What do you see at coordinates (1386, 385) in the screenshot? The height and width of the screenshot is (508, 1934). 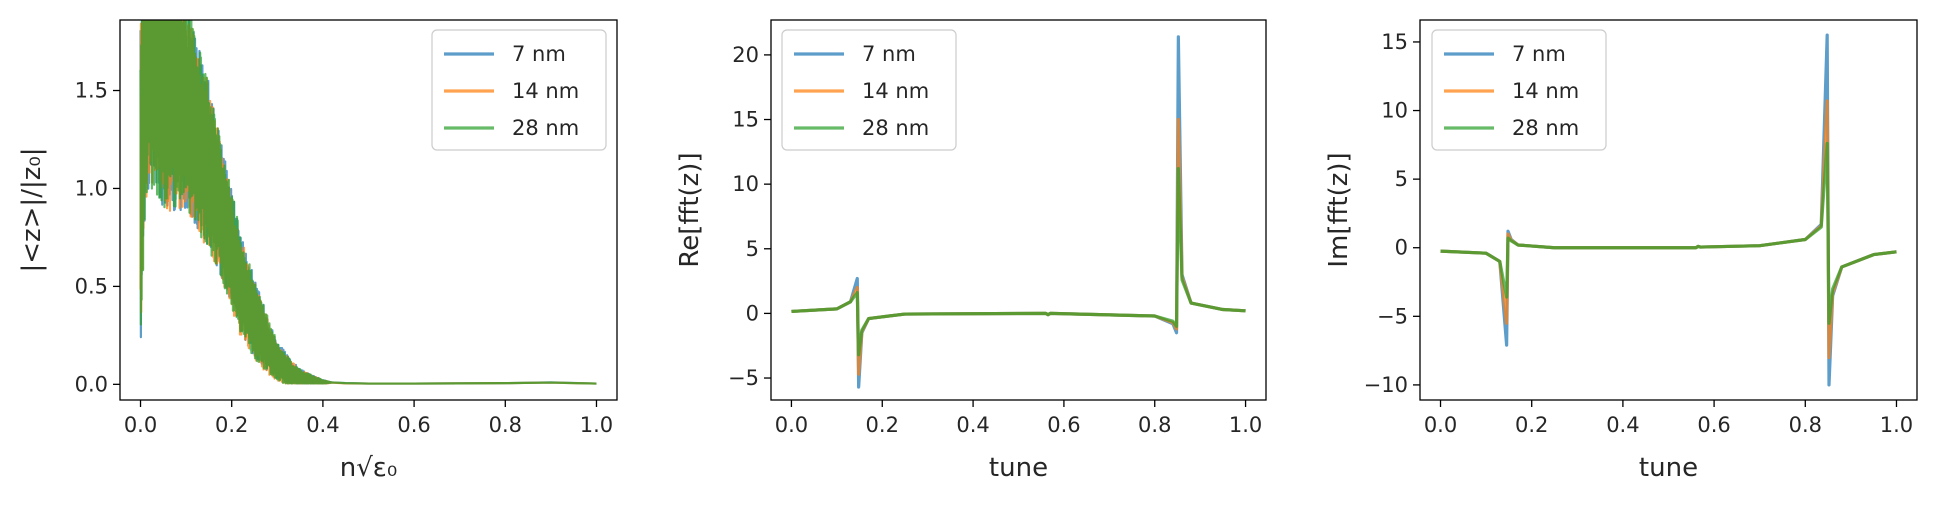 I see `y-tick-label: −10` at bounding box center [1386, 385].